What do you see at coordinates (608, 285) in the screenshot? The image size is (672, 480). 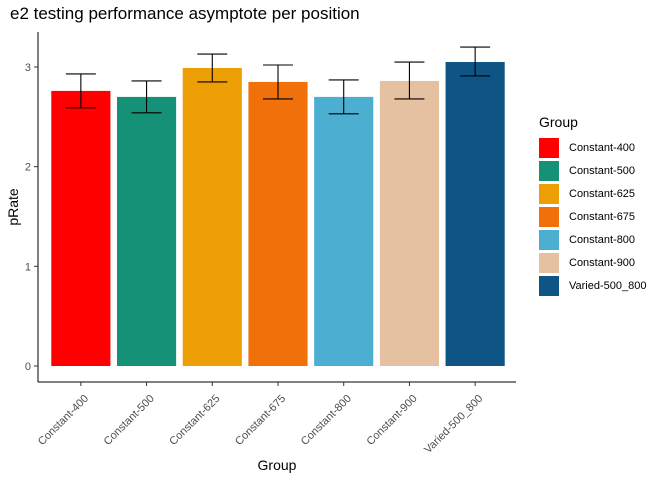 I see `legend-label: Varied-500_800` at bounding box center [608, 285].